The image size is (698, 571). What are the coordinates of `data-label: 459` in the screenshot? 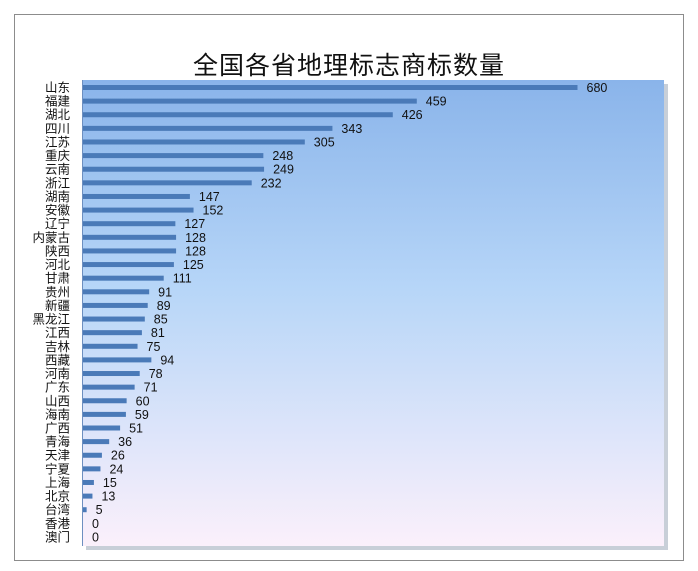 It's located at (436, 102).